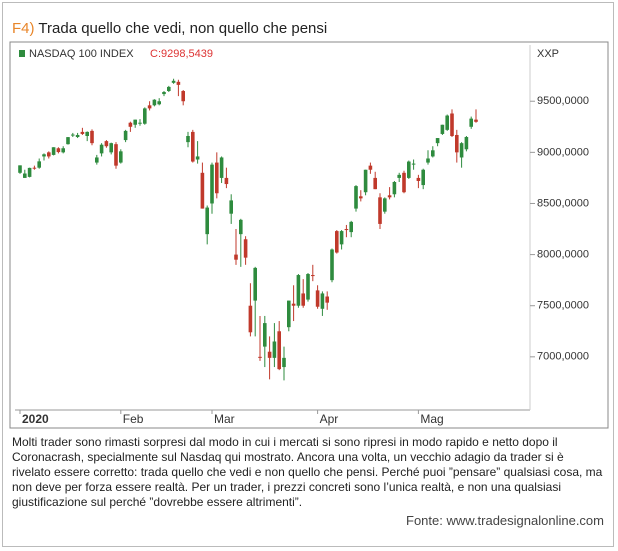  I want to click on x-tick-label: Feb, so click(133, 419).